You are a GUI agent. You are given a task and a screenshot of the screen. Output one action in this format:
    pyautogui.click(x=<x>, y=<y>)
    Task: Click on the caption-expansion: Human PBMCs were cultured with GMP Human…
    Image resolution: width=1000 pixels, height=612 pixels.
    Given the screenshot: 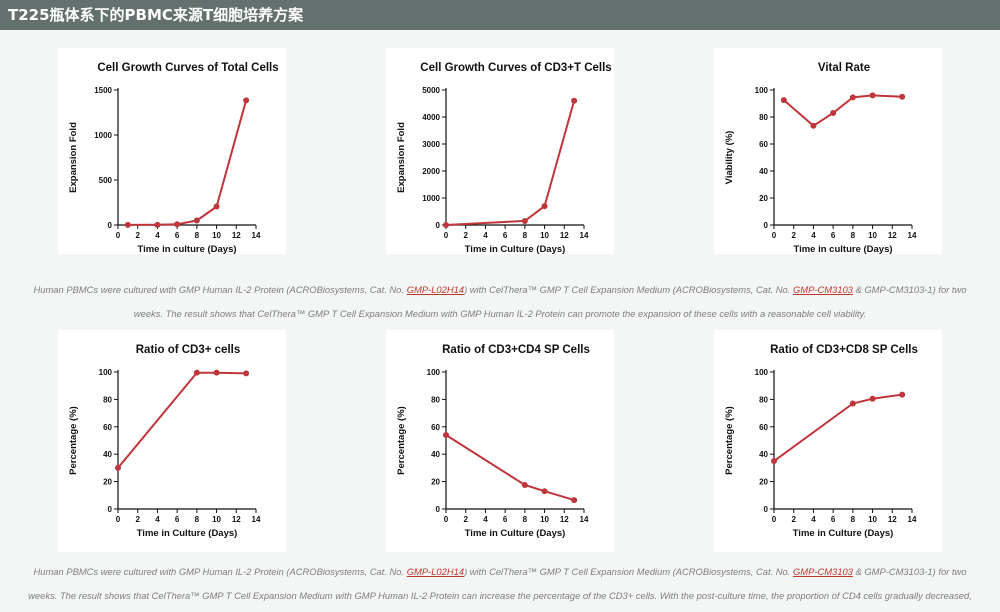 What is the action you would take?
    pyautogui.click(x=500, y=302)
    